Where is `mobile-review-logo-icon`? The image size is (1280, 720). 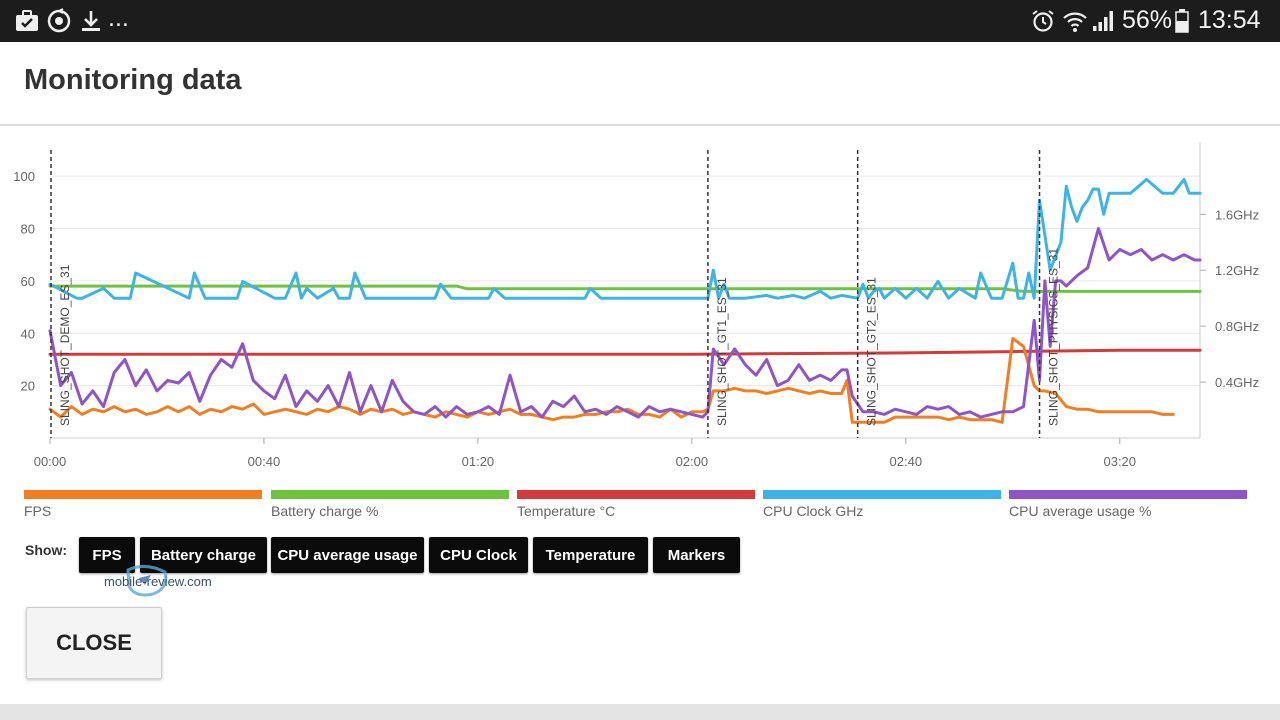
mobile-review-logo-icon is located at coordinates (147, 581).